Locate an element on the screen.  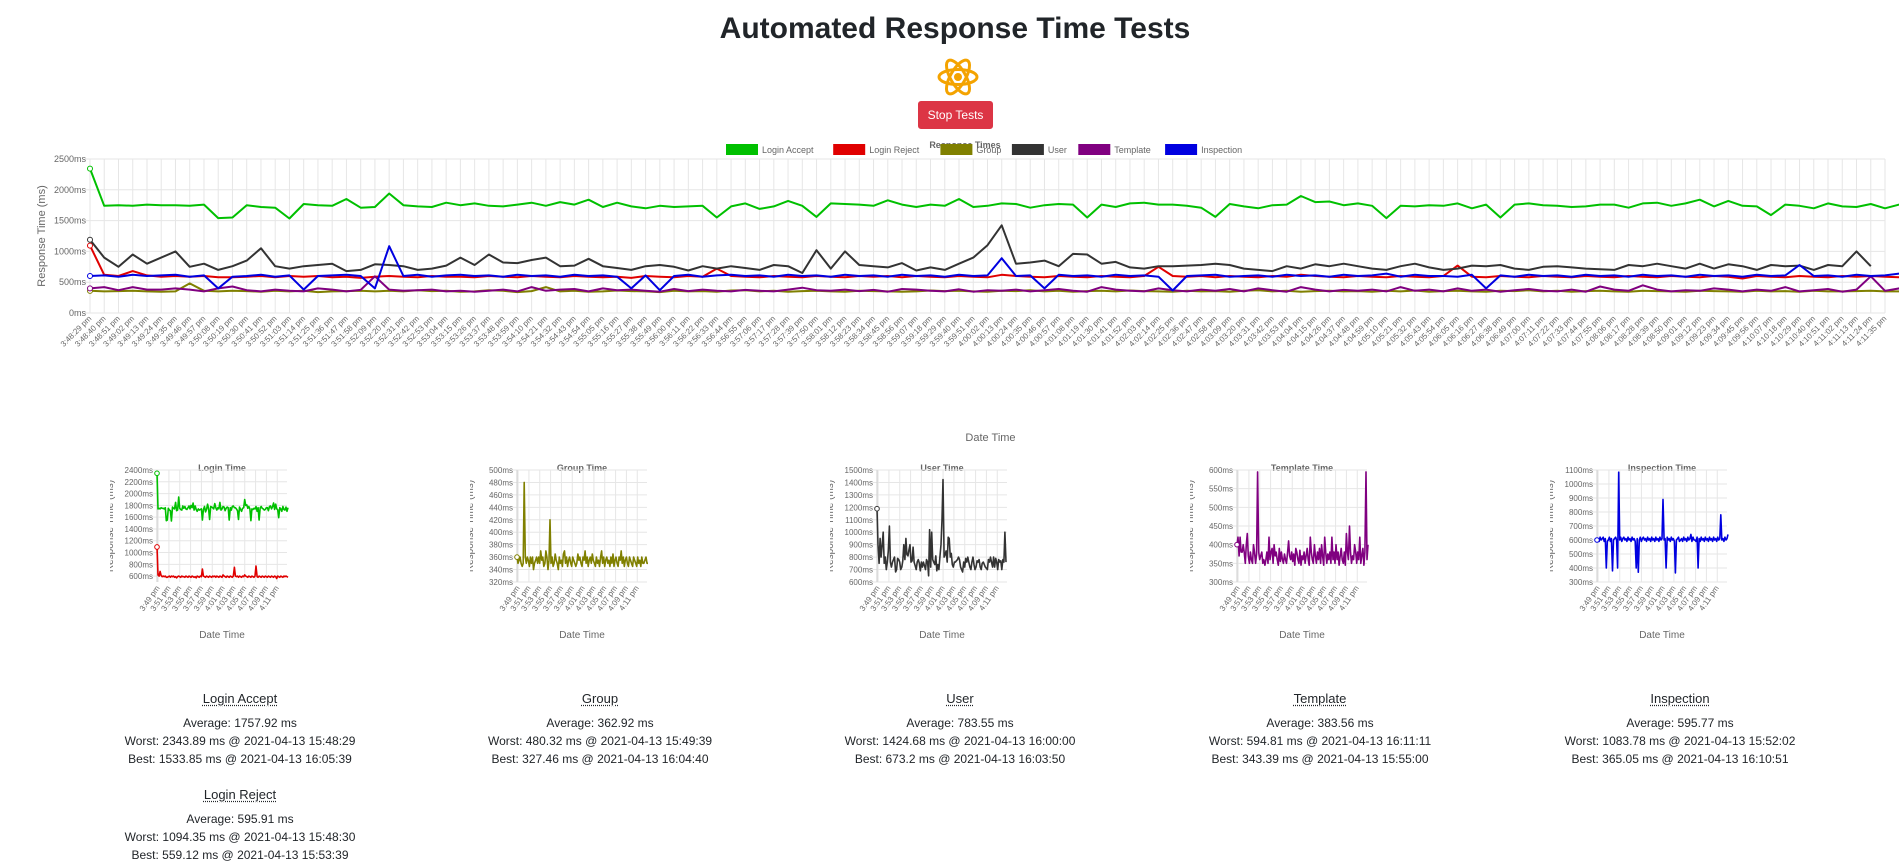
stat-best: Best: 559.12 ms @ 2021-04-13 15:53:39 is located at coordinates (240, 855).